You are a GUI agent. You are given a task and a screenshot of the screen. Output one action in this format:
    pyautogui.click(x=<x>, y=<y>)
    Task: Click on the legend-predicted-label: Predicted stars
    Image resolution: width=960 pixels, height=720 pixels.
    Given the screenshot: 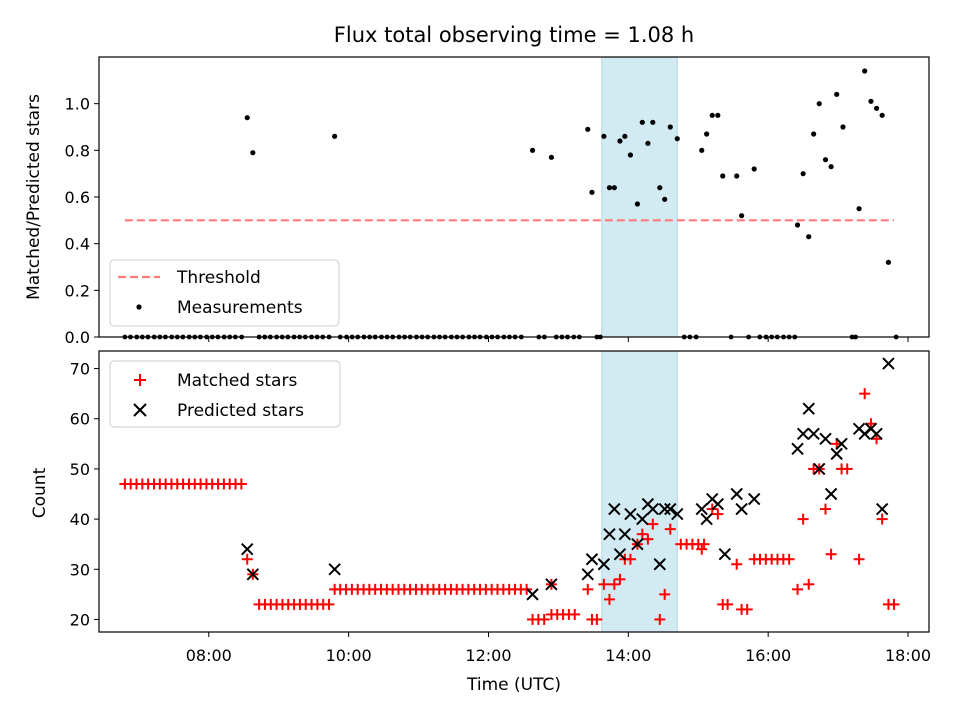 What is the action you would take?
    pyautogui.click(x=240, y=411)
    